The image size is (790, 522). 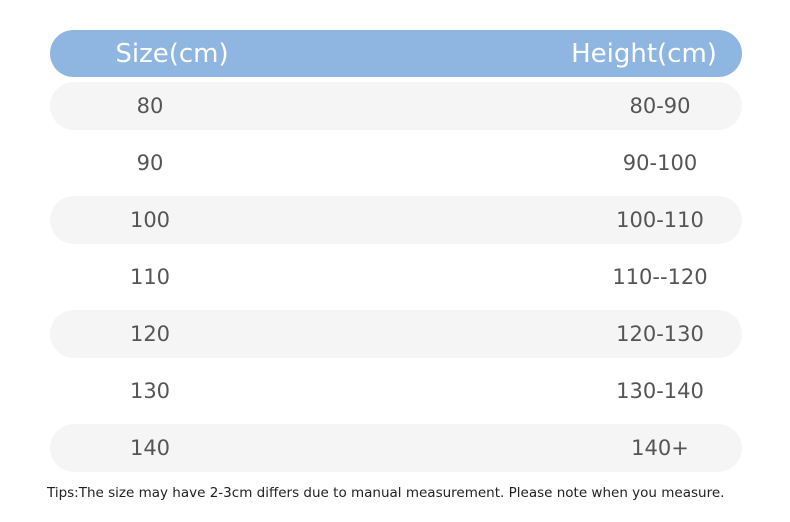 I want to click on table-row: 110 110--120, so click(x=396, y=277).